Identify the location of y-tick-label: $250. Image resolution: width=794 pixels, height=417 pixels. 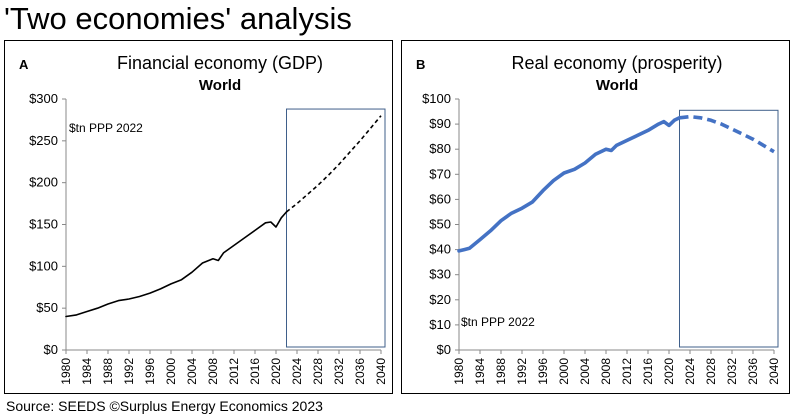
(43, 140).